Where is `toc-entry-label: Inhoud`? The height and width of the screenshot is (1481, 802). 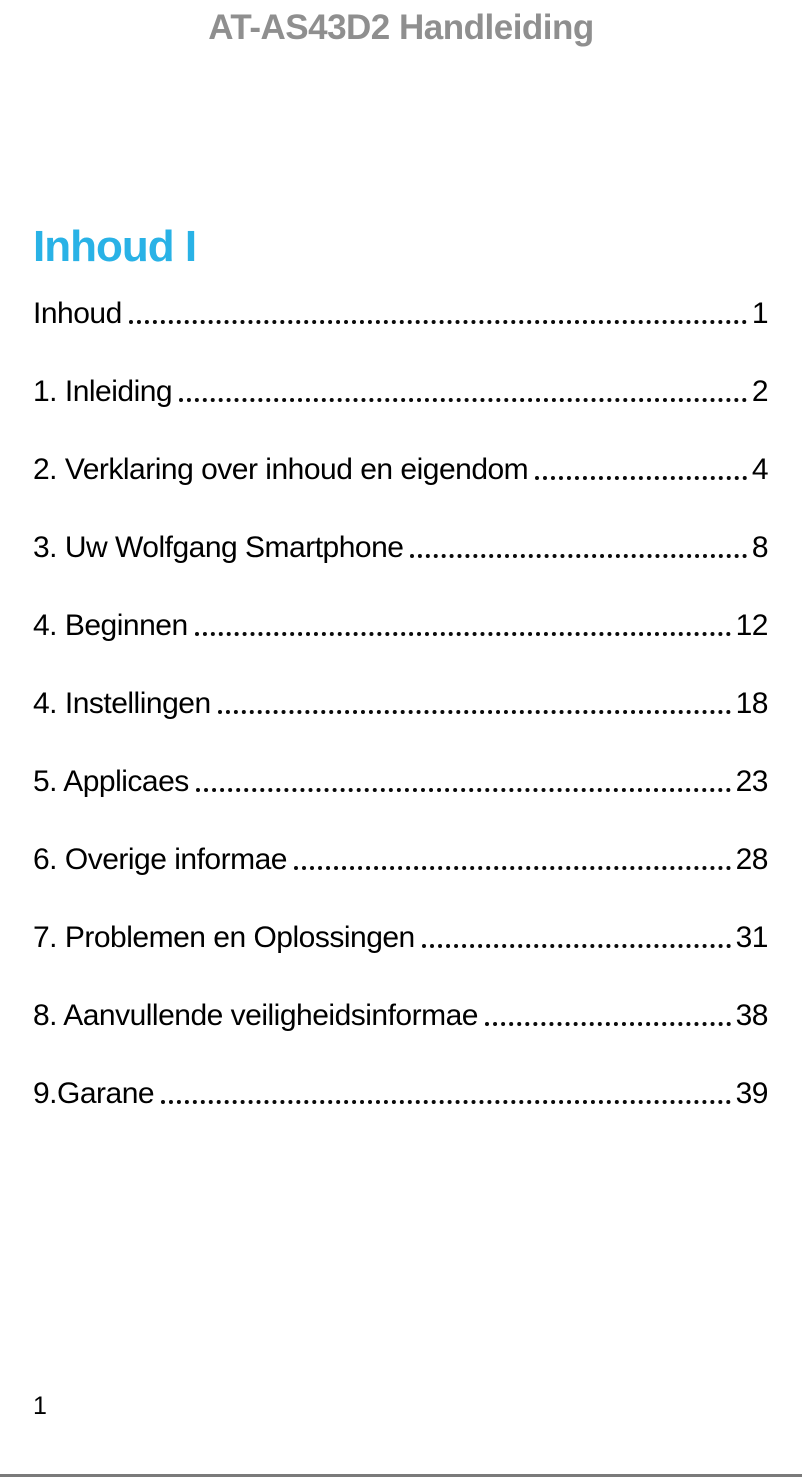
toc-entry-label: Inhoud is located at coordinates (77, 313).